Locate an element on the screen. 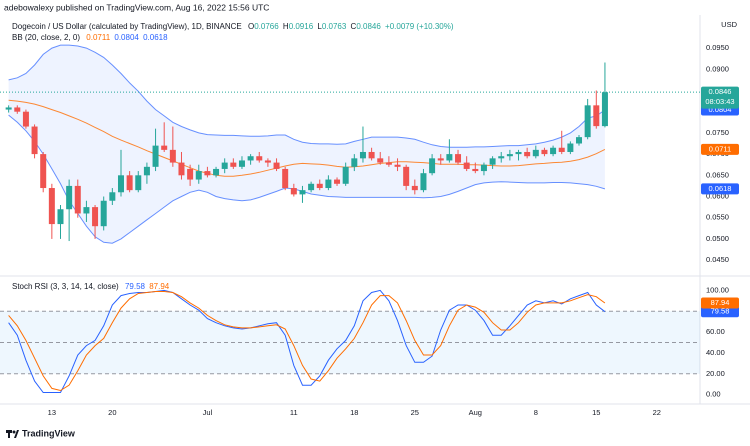 The image size is (750, 446). x-tick-label: 22 is located at coordinates (657, 412).